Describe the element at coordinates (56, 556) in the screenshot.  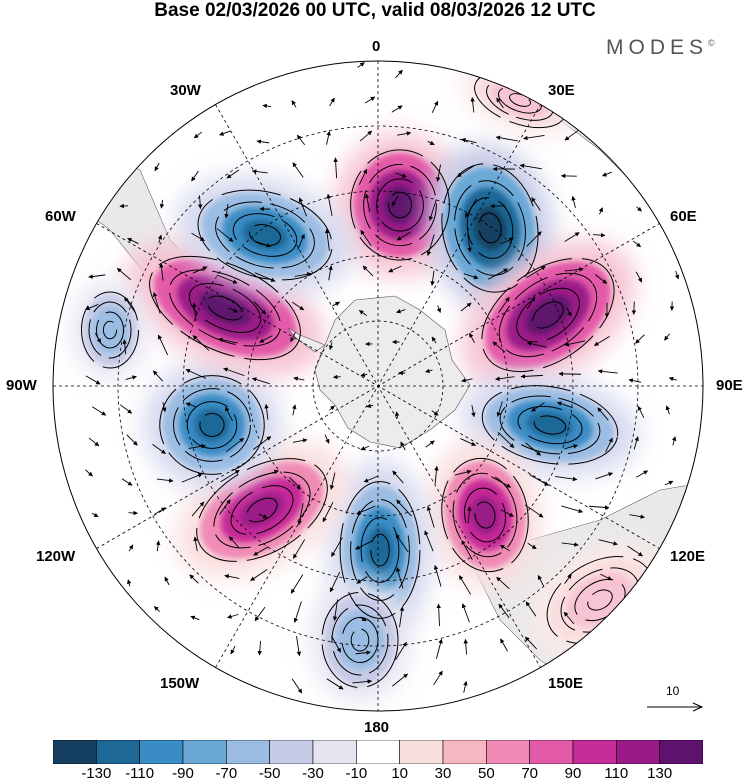
I see `lon-label-120w: 120W` at that location.